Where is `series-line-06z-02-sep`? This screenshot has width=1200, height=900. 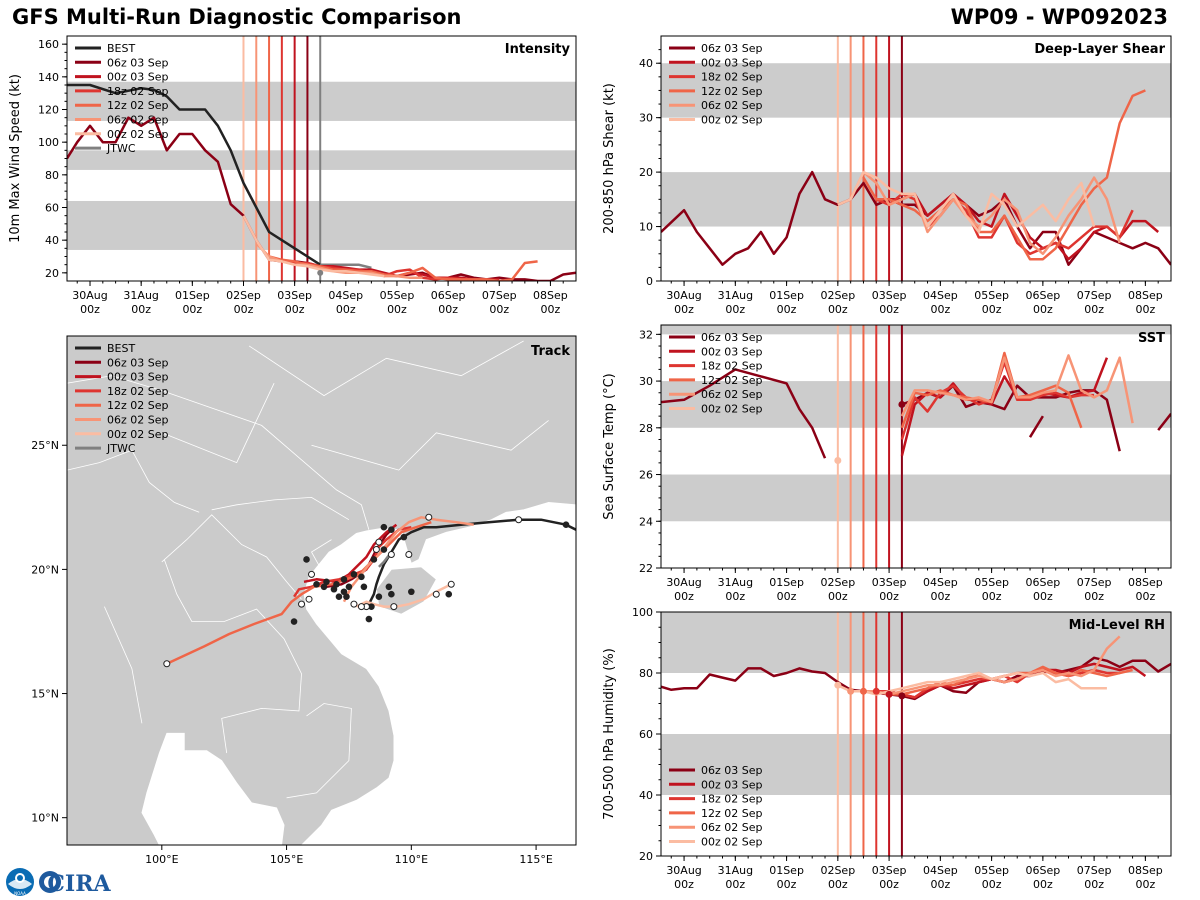
series-line-06z-02-sep is located at coordinates (985, 665).